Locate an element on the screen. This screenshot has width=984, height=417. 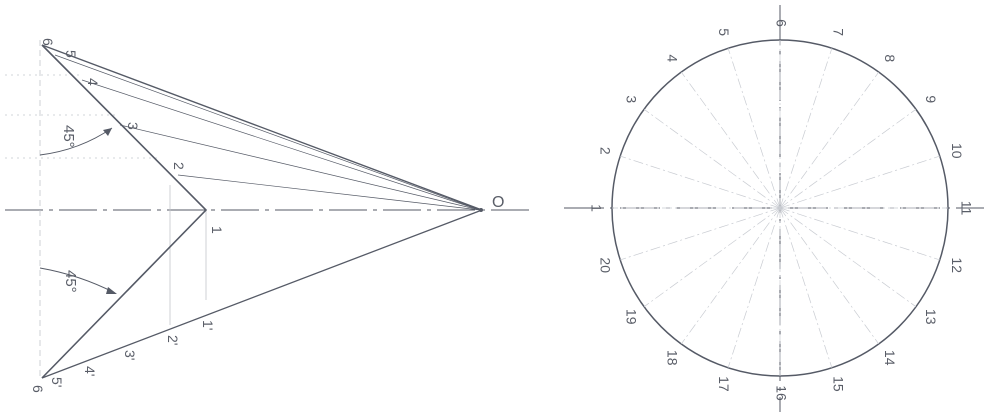
division-label: 8 is located at coordinates (890, 58).